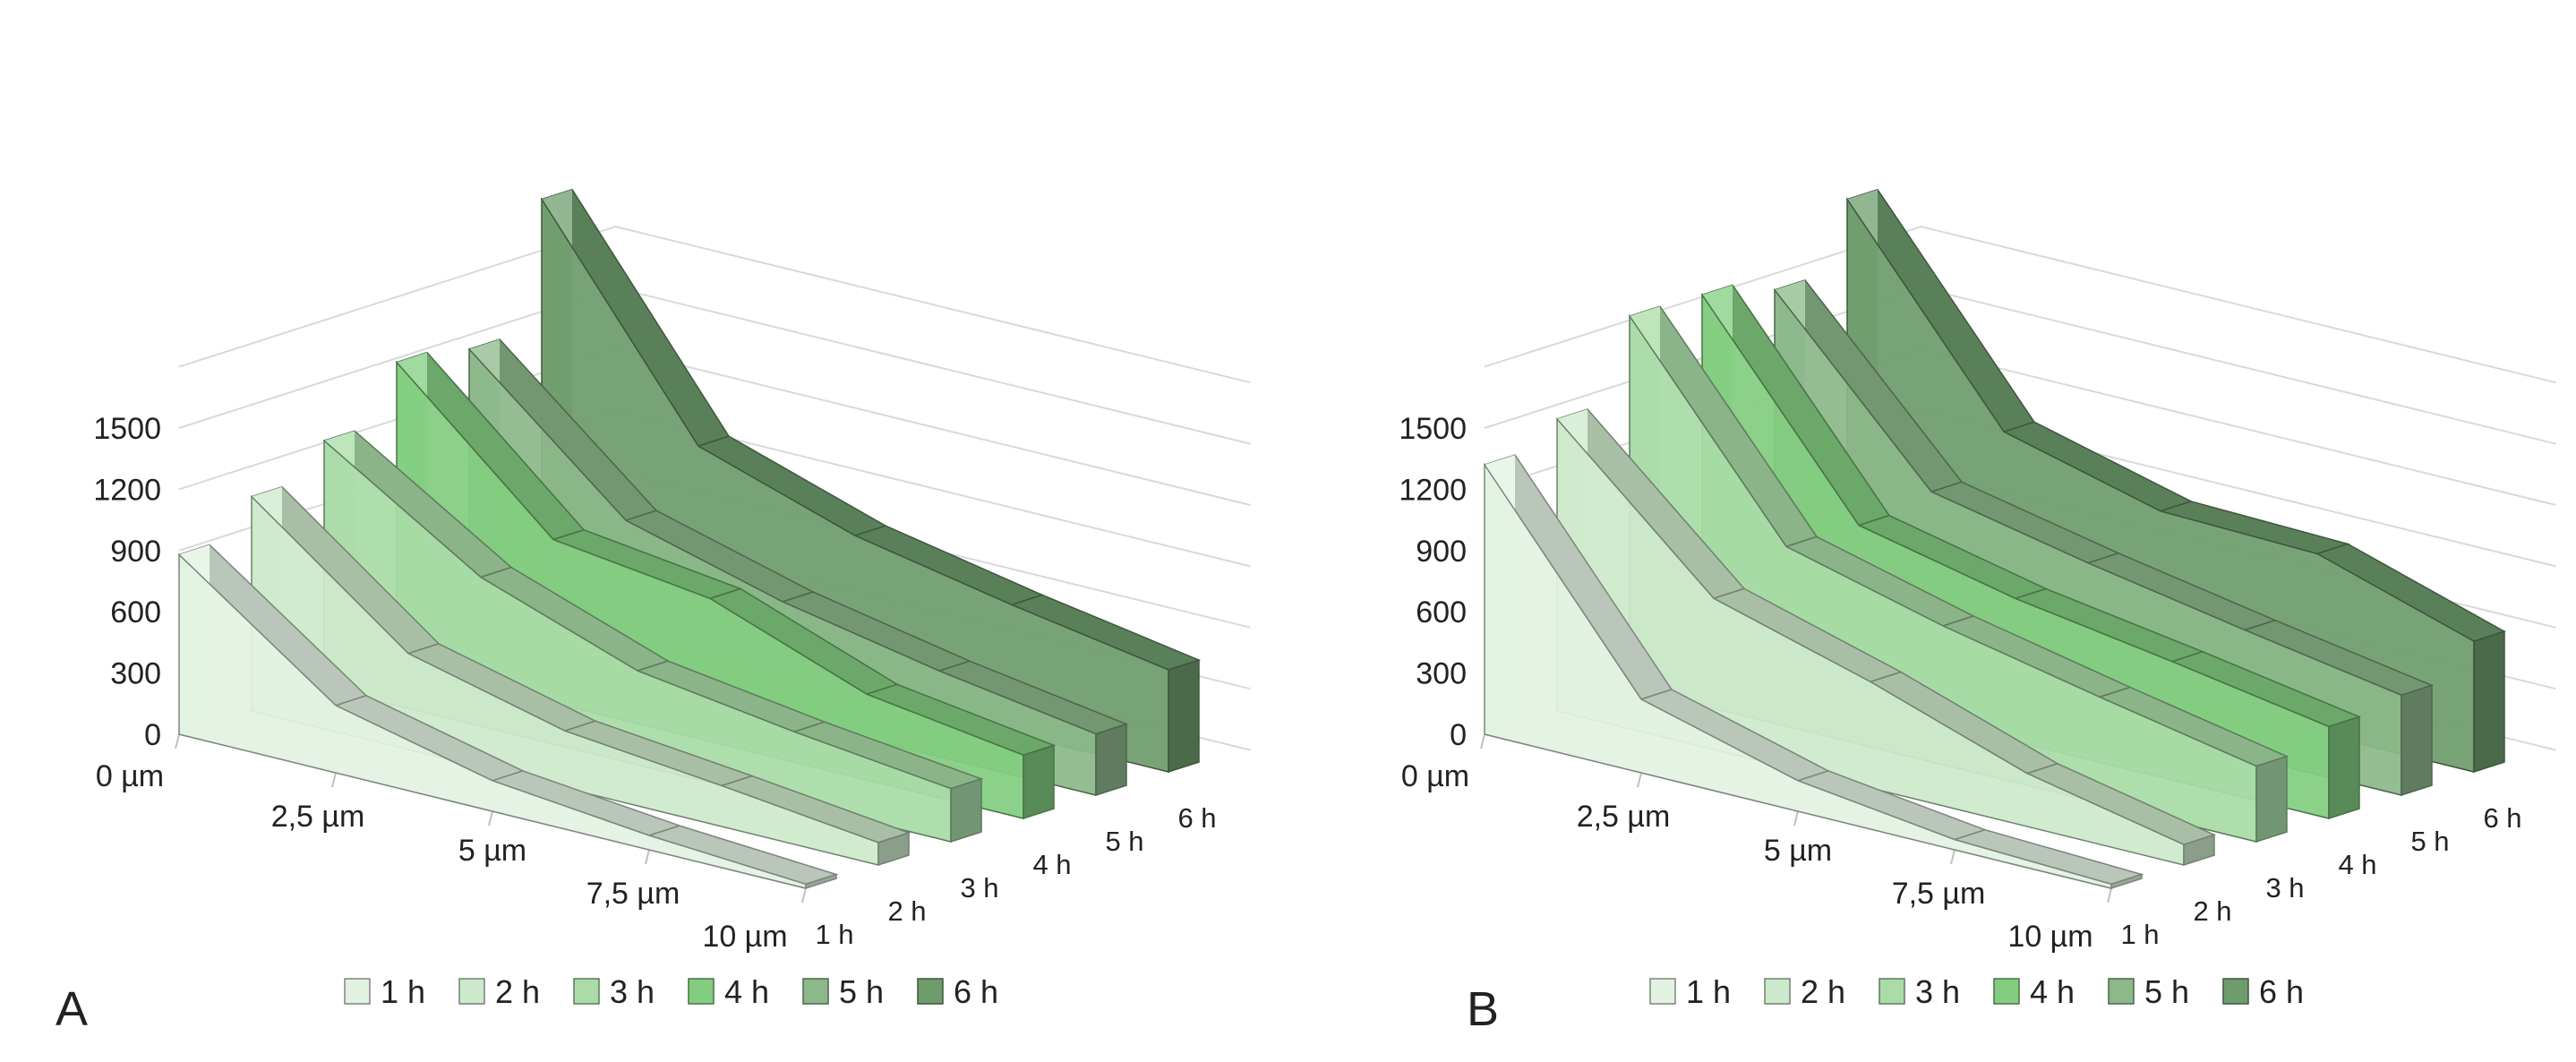 Image resolution: width=2576 pixels, height=1062 pixels. Describe the element at coordinates (2281, 991) in the screenshot. I see `legend-label: 6 h` at that location.